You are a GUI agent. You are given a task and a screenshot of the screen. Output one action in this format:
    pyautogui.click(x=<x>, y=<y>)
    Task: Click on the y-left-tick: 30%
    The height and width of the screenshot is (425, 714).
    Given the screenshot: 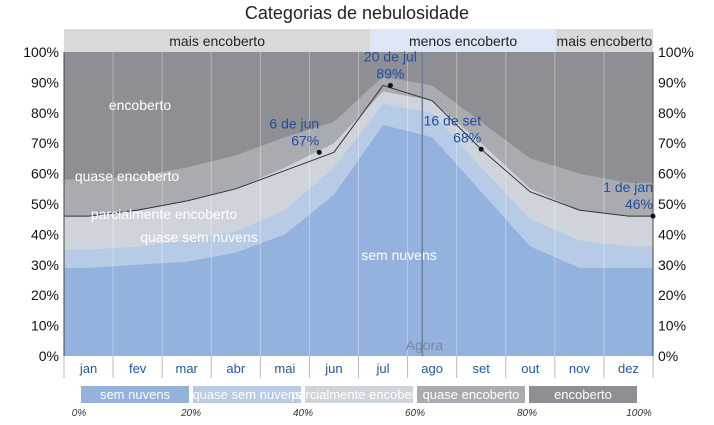 What is the action you would take?
    pyautogui.click(x=45, y=265)
    